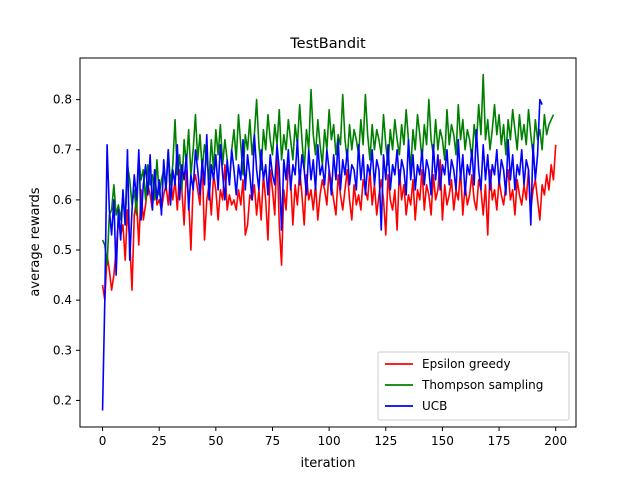 The width and height of the screenshot is (640, 480). I want to click on x-tick-label: 150, so click(442, 441).